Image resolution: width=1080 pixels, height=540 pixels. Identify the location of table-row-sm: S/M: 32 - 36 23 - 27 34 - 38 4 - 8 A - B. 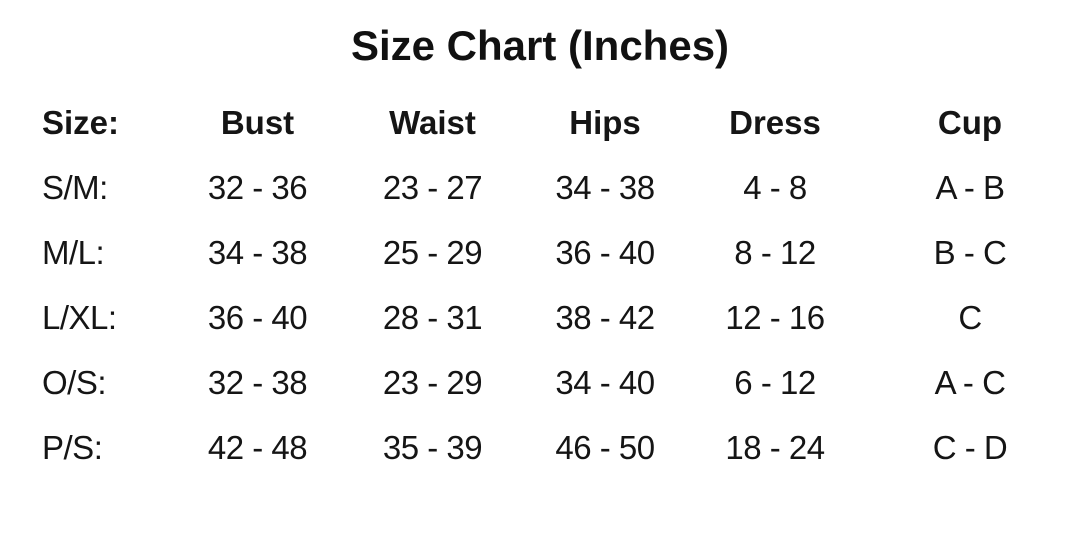
(540, 187).